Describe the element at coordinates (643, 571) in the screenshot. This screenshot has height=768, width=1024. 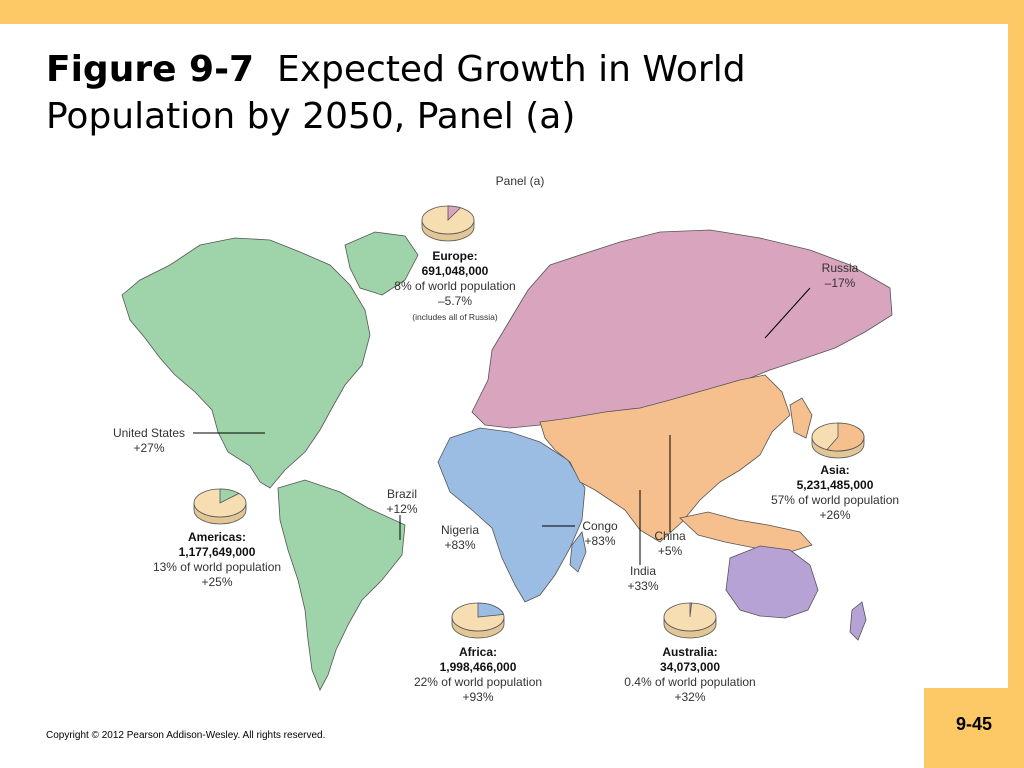
I see `country-india-name: India` at that location.